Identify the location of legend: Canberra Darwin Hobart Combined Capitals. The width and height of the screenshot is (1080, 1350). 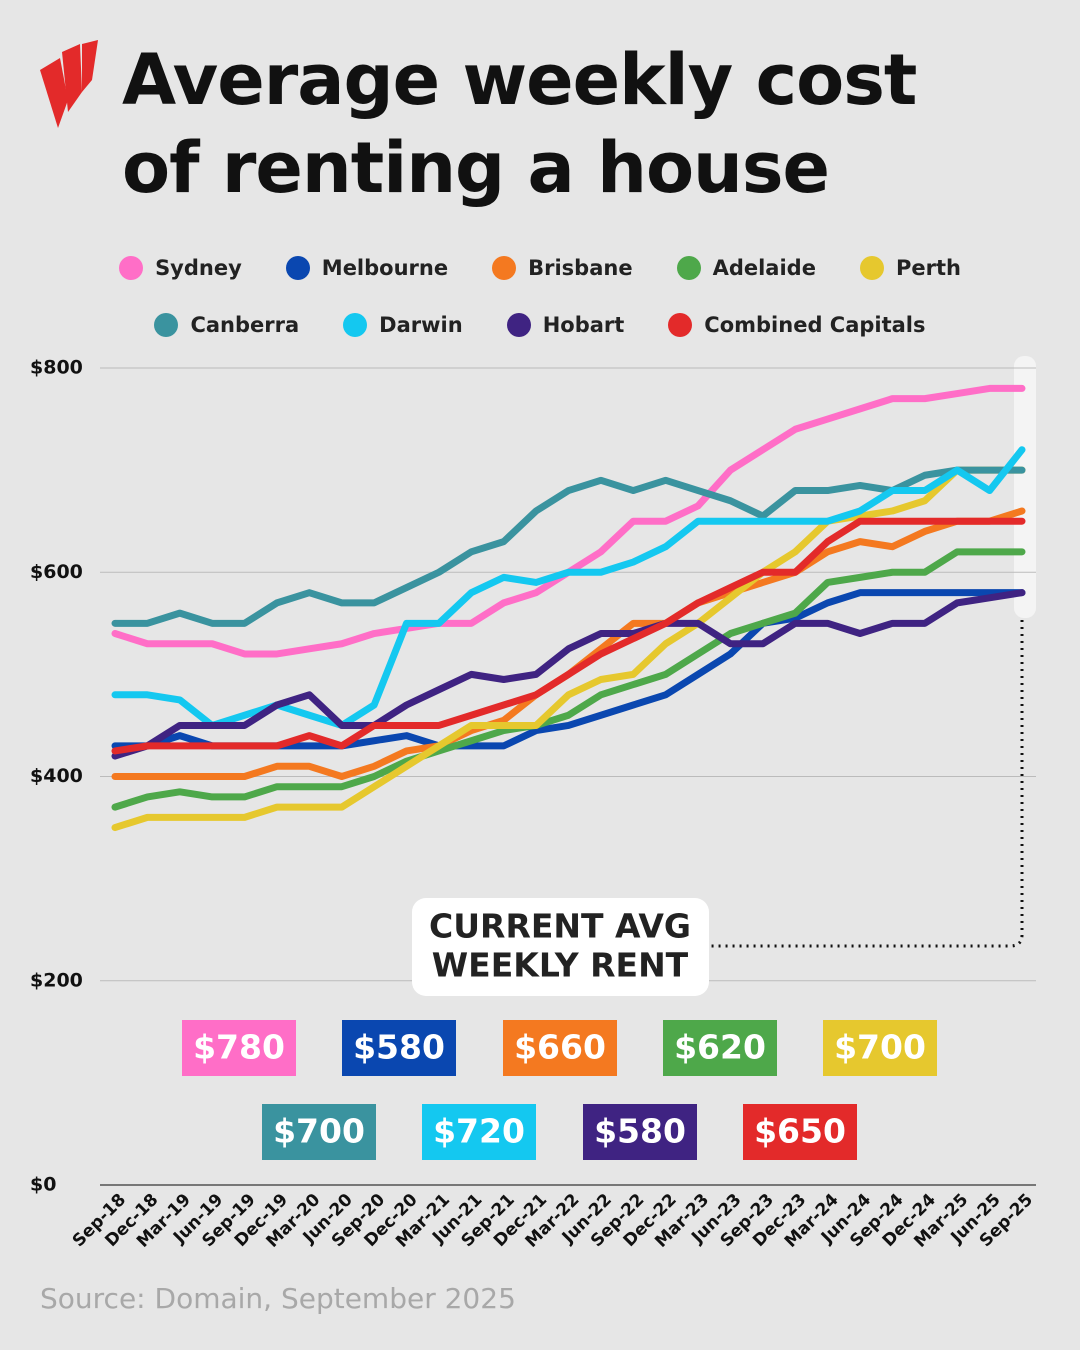
(540, 325).